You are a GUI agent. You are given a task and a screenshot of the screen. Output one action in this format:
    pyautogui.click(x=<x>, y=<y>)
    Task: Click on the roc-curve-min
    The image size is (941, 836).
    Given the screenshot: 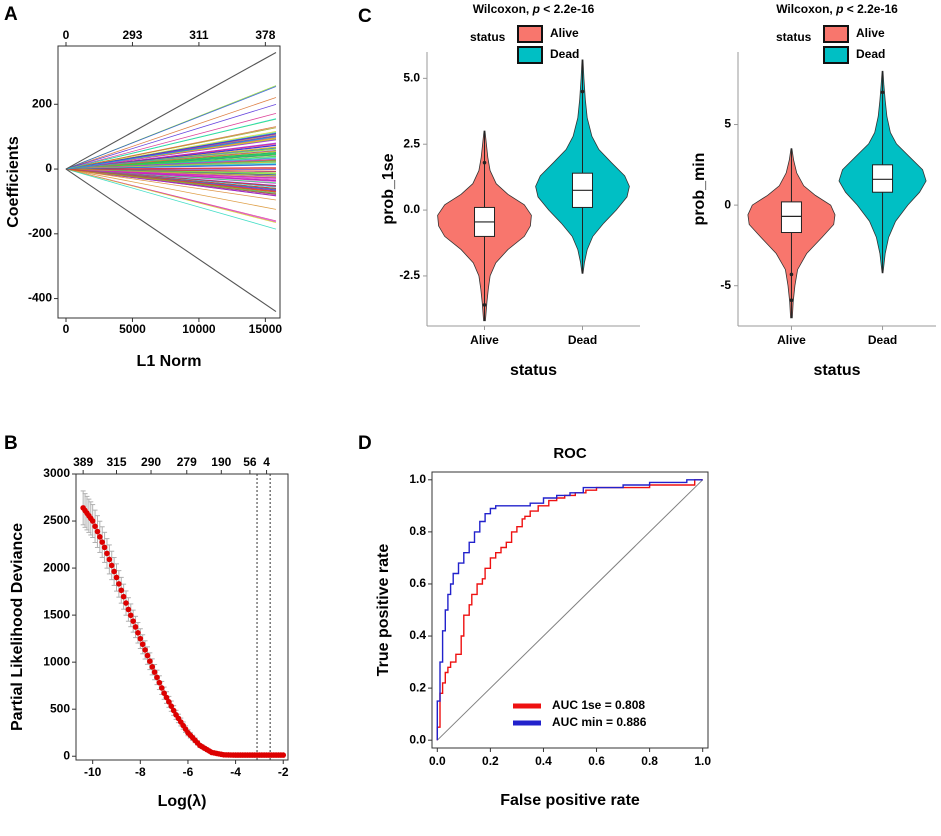 What is the action you would take?
    pyautogui.click(x=569, y=610)
    